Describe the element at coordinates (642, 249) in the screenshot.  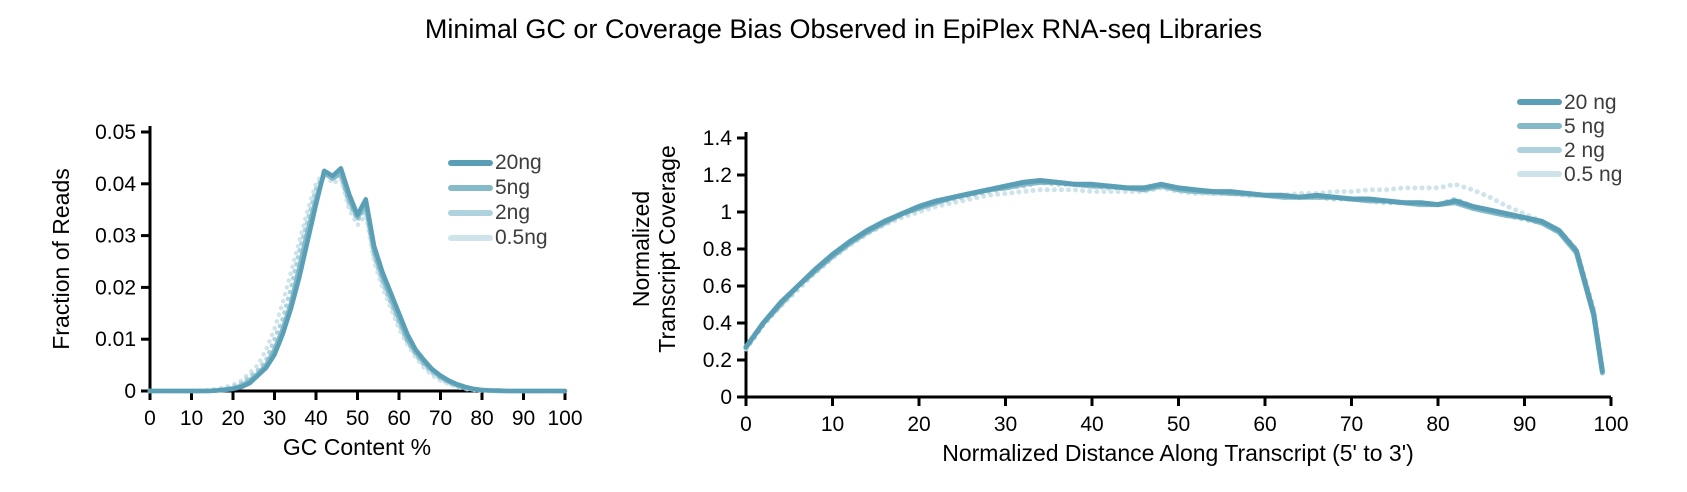
I see `coverage-y-axis-title-line1: Normalized` at that location.